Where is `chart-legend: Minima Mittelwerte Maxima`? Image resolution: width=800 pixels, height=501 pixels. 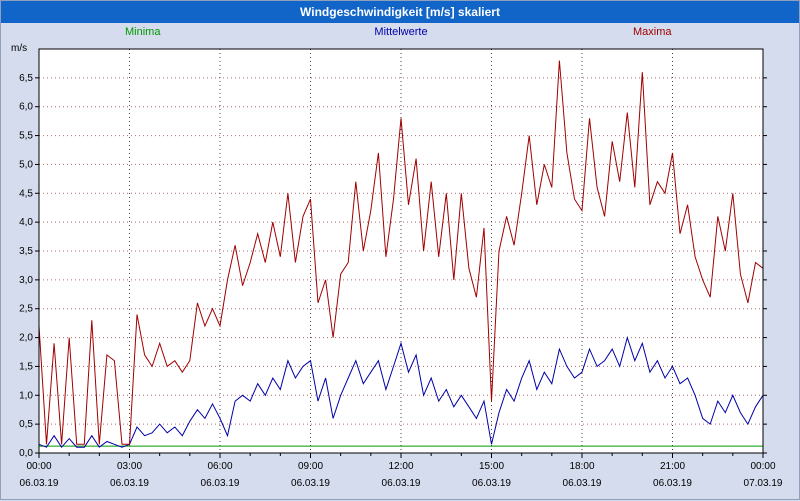
chart-legend: Minima Mittelwerte Maxima is located at coordinates (400, 34).